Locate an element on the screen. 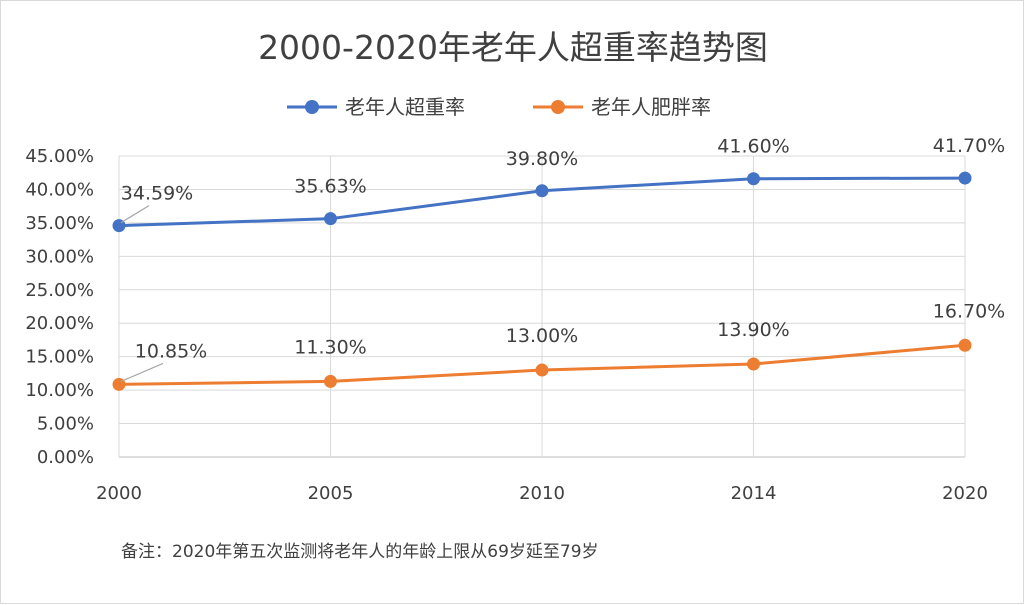 Image resolution: width=1024 pixels, height=605 pixels. y-tick-label: 40.00% is located at coordinates (59, 189).